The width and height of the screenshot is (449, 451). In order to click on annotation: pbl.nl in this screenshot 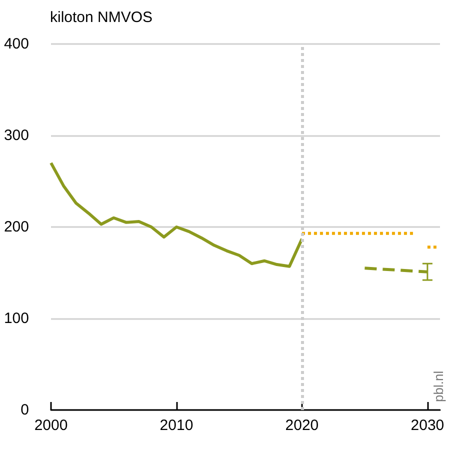, I will do `click(438, 386)`.